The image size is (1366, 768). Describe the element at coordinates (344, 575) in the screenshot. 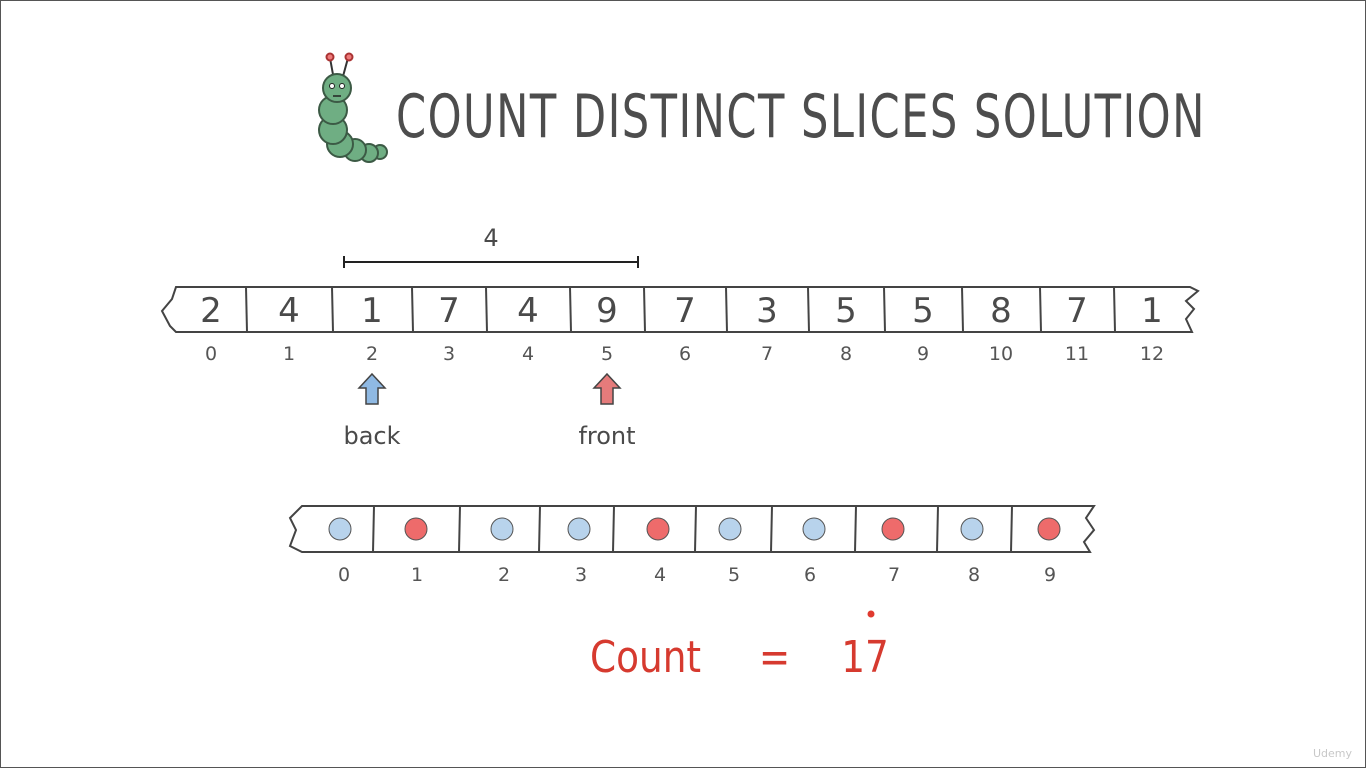

I see `seen-array-index: 0` at that location.